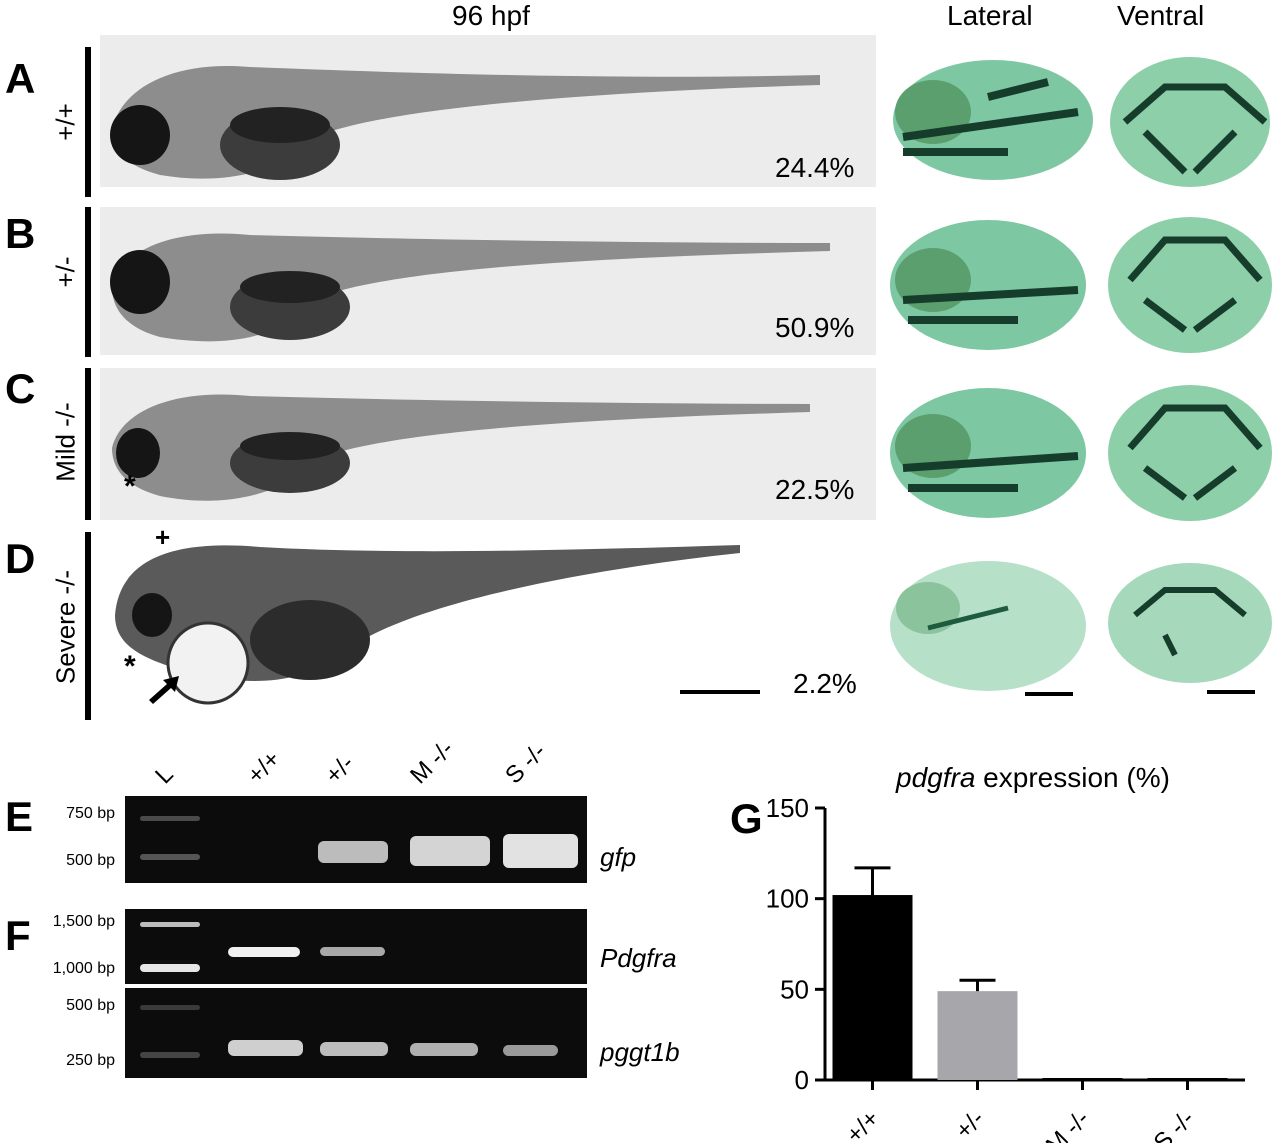  What do you see at coordinates (65, 627) in the screenshot?
I see `genotype-label-d: Severe -/-` at bounding box center [65, 627].